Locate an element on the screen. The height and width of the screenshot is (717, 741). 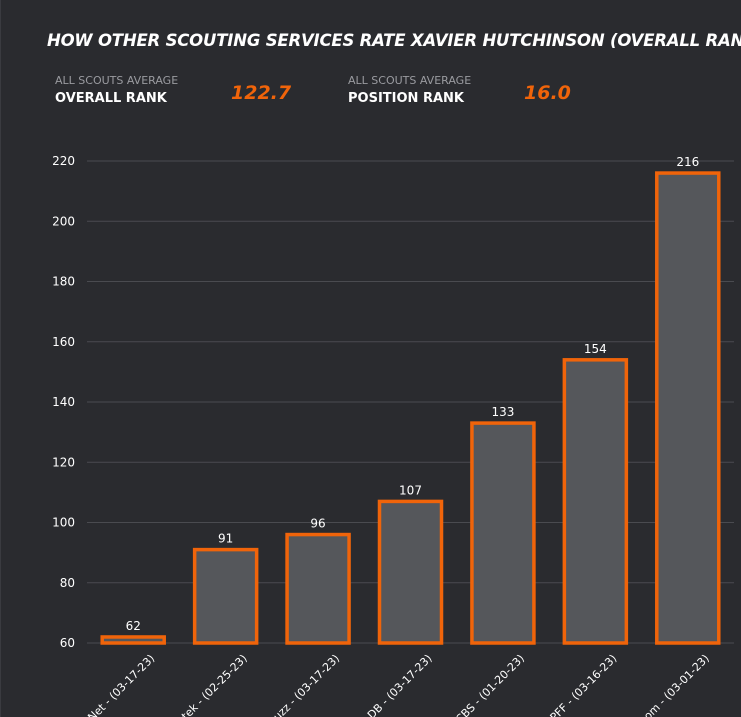
x-tick-label: om - (03-01-23) is located at coordinates (676, 684).